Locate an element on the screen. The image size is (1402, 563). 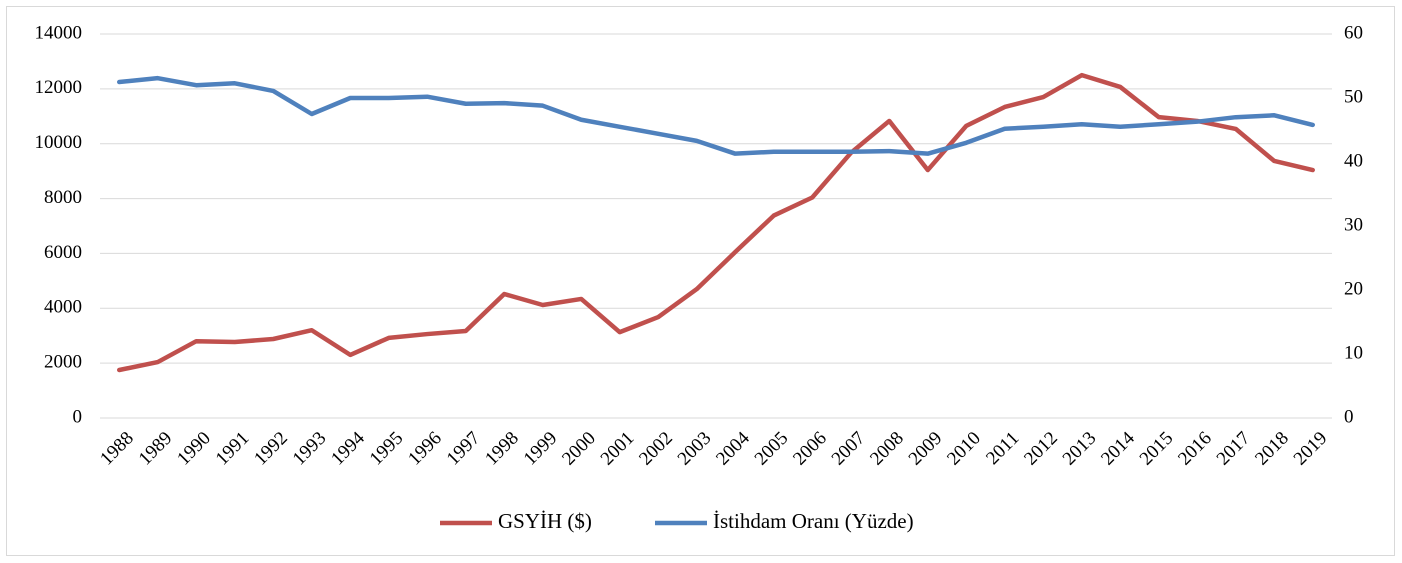
y-tick-label: 0 is located at coordinates (78, 416).